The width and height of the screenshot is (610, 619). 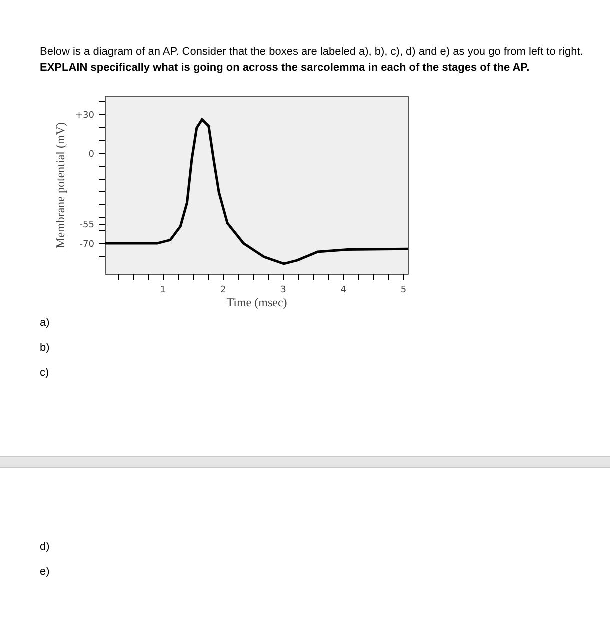 What do you see at coordinates (87, 245) in the screenshot?
I see `y-tick-label: -70` at bounding box center [87, 245].